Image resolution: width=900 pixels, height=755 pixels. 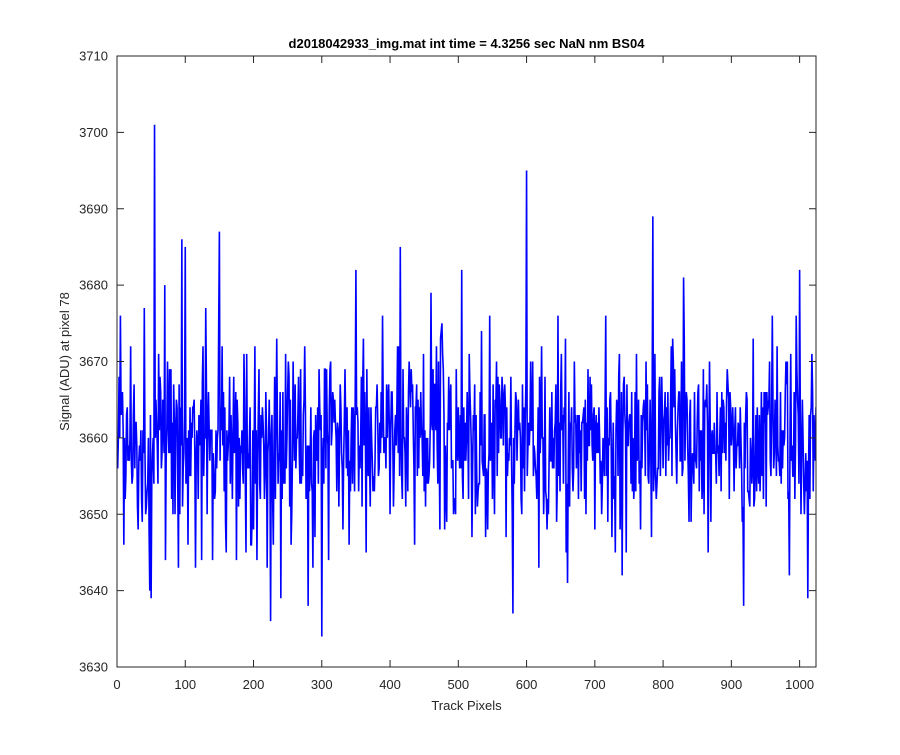 I want to click on x-tick-label: 300, so click(x=322, y=684).